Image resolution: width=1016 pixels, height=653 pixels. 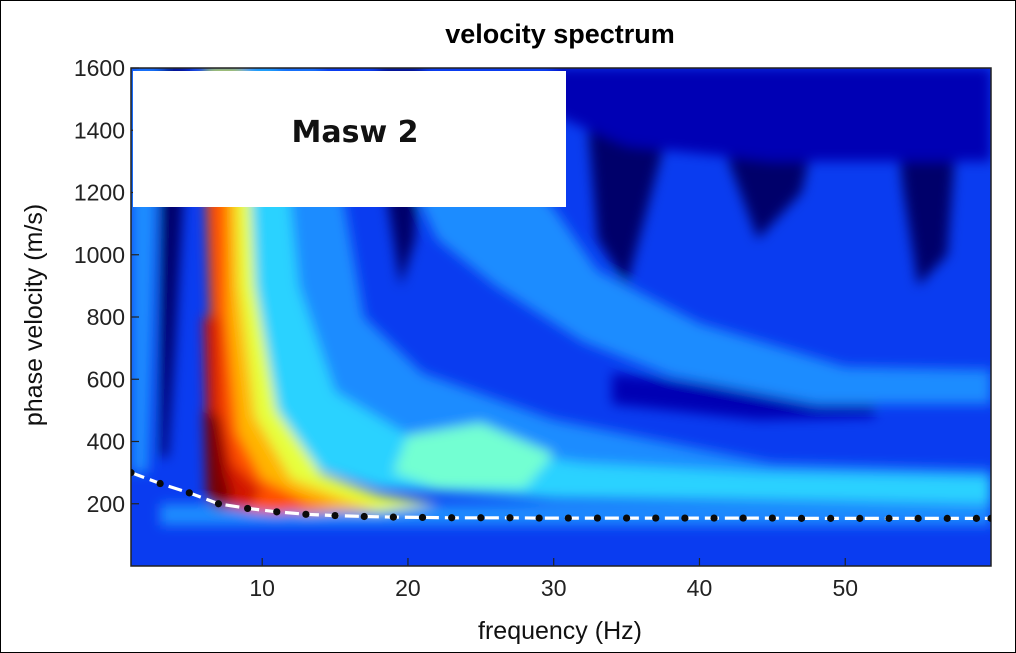 I want to click on annotation-box: Masw 2, so click(x=349, y=139).